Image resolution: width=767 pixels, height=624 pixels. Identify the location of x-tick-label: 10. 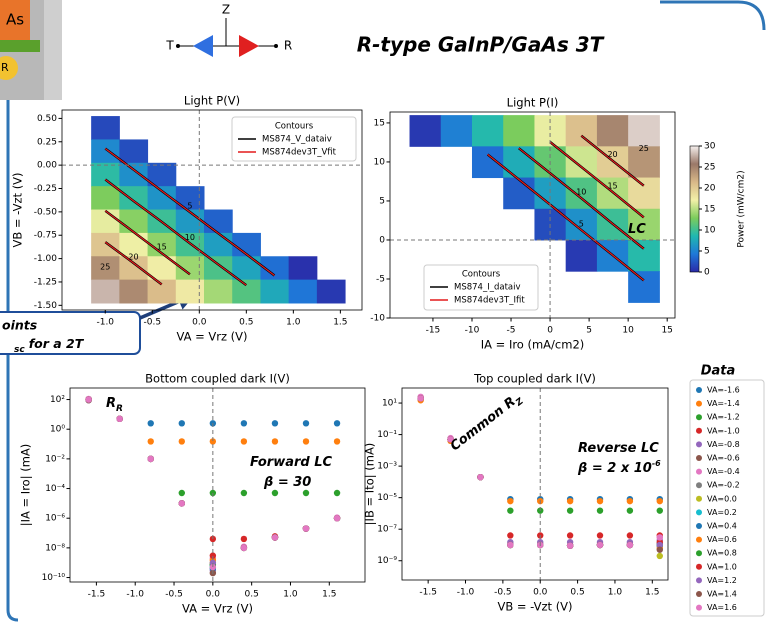
(628, 331).